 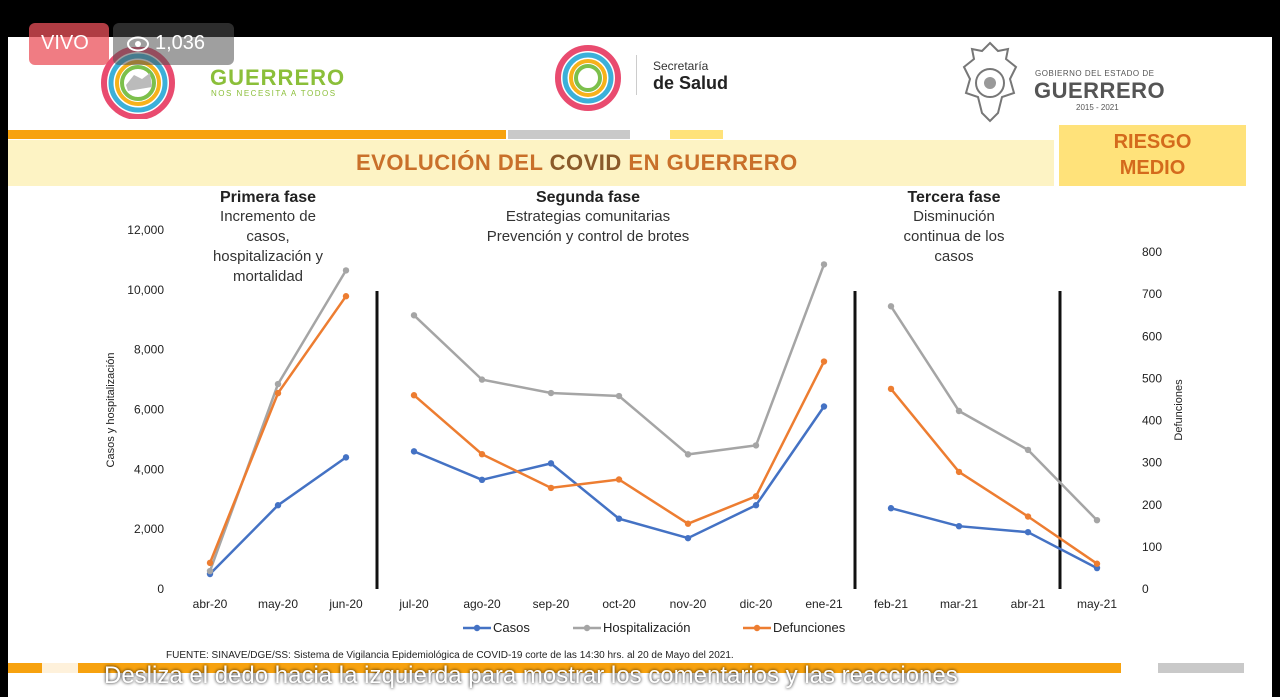 What do you see at coordinates (160, 589) in the screenshot?
I see `y-left-tick: 0` at bounding box center [160, 589].